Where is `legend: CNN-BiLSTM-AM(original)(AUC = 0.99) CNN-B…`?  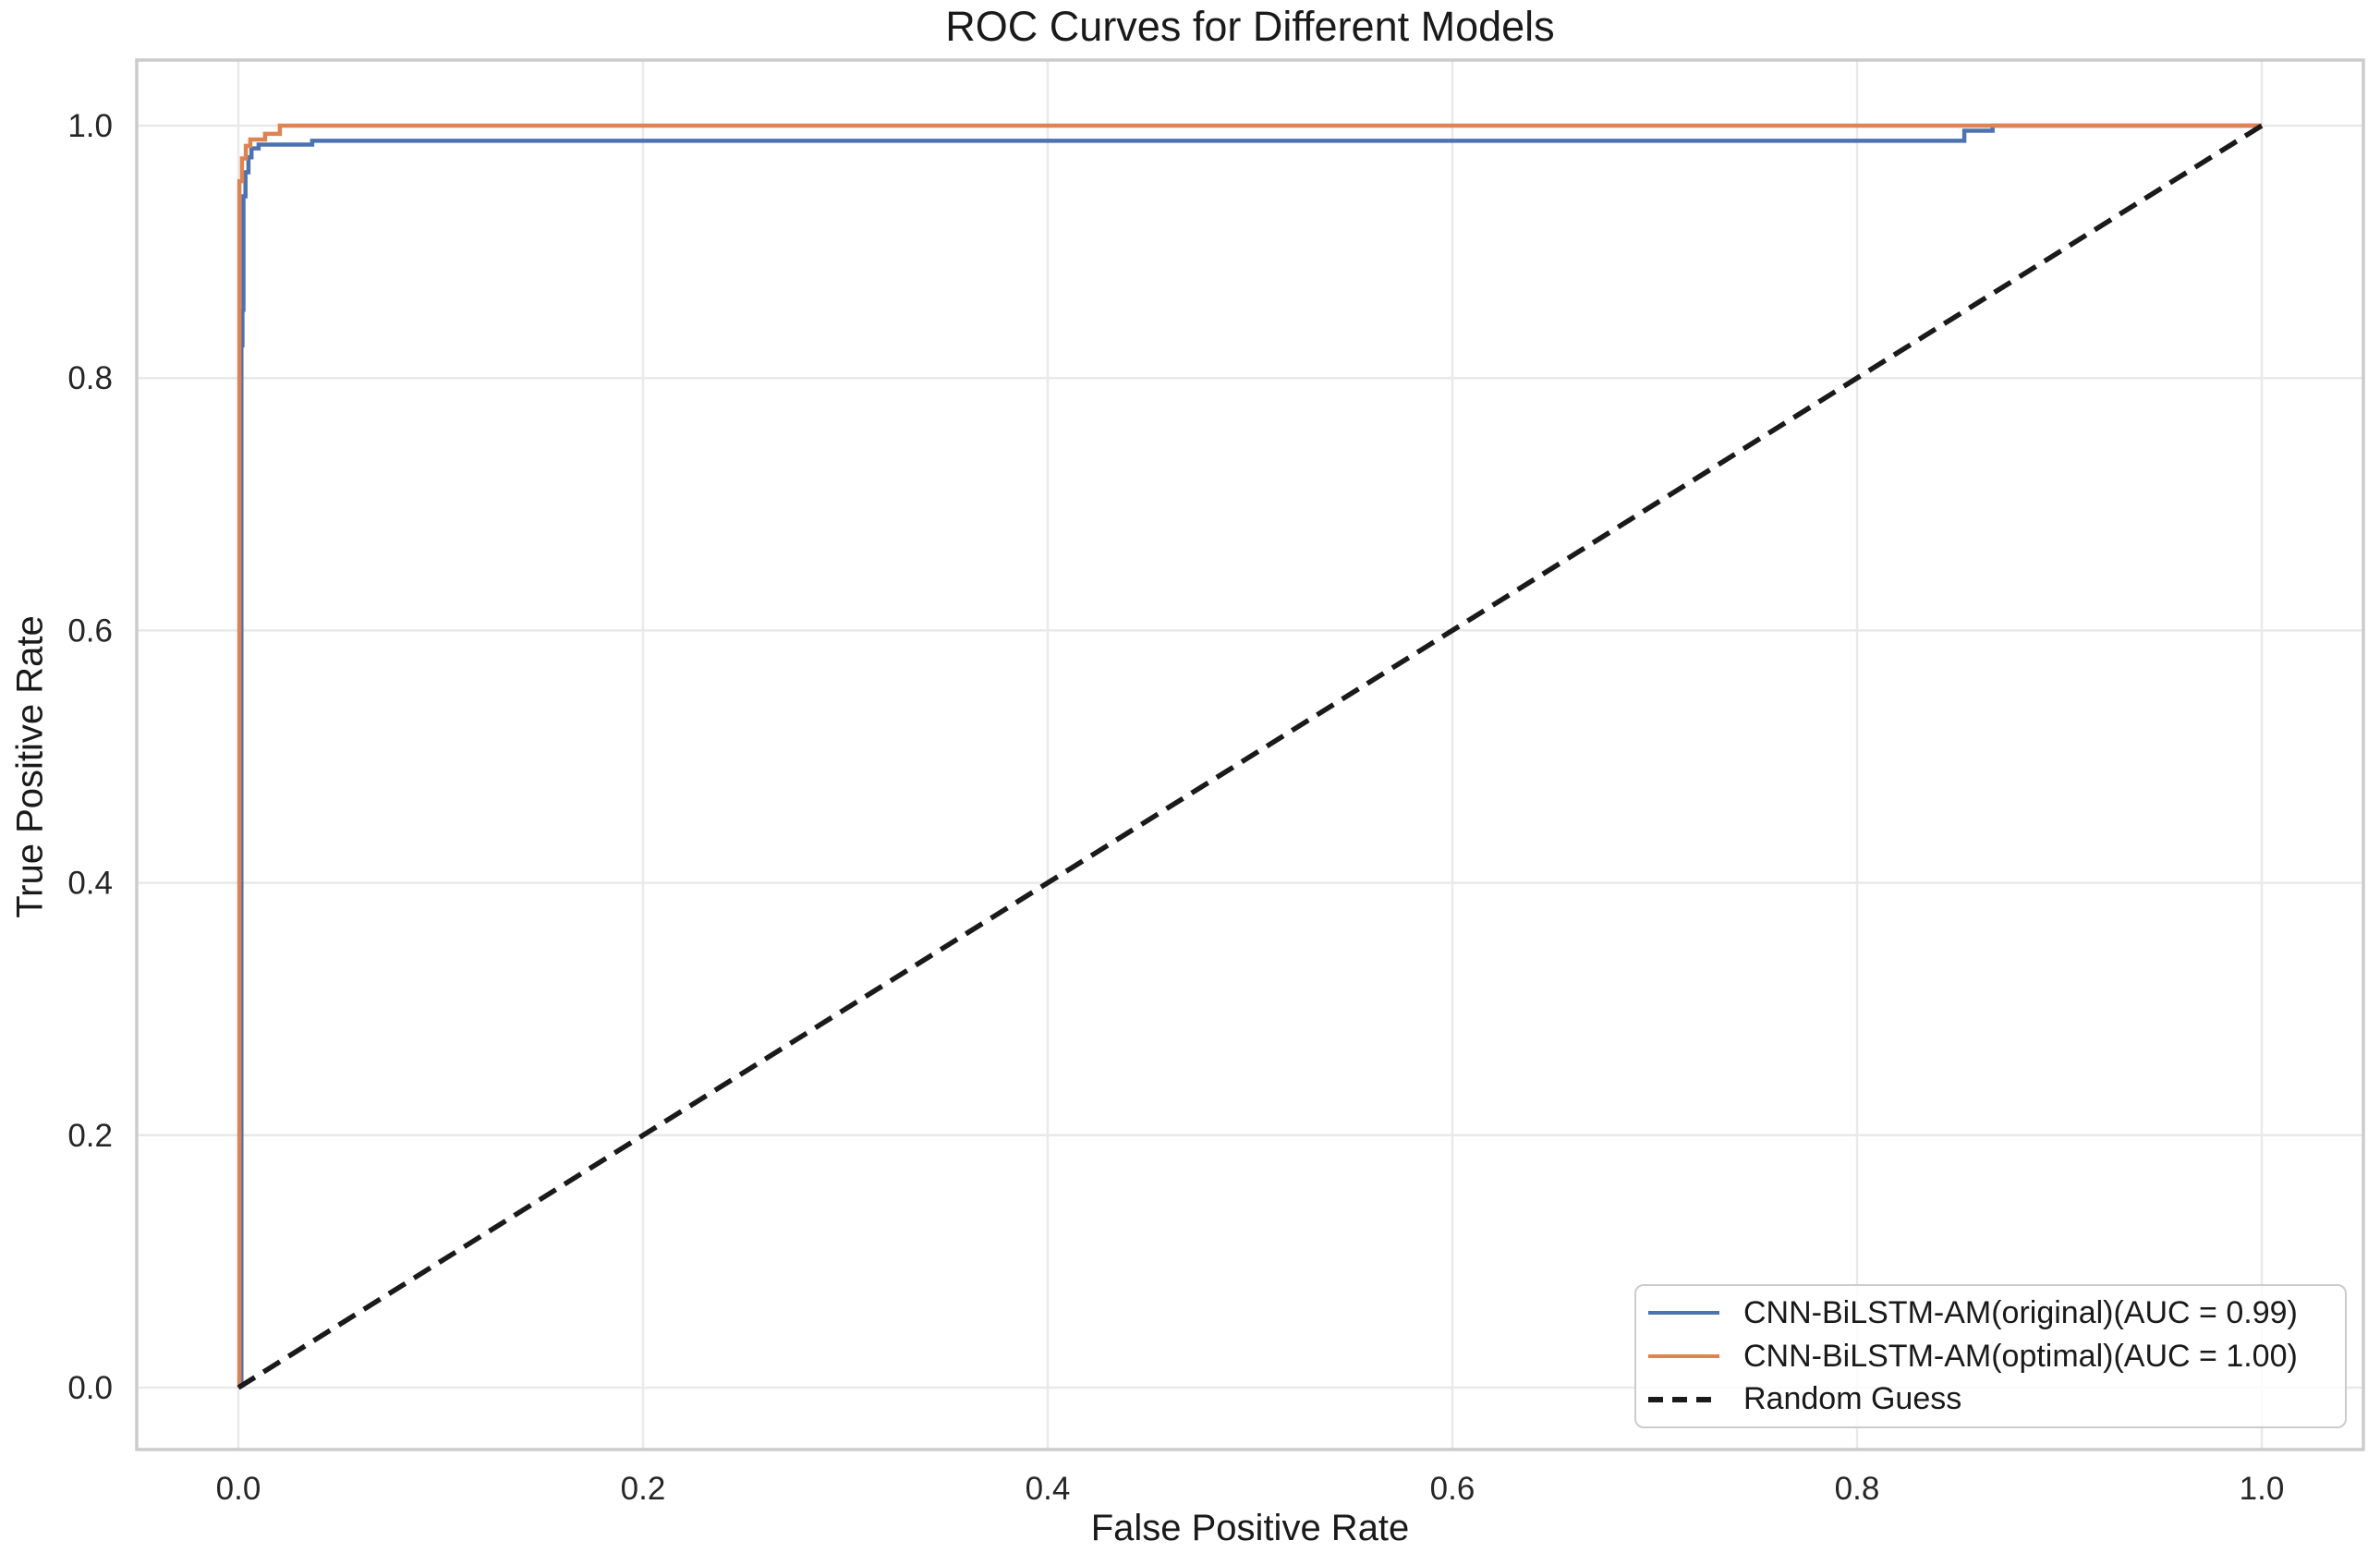
legend: CNN-BiLSTM-AM(original)(AUC = 0.99) CNN-B… is located at coordinates (1990, 1356).